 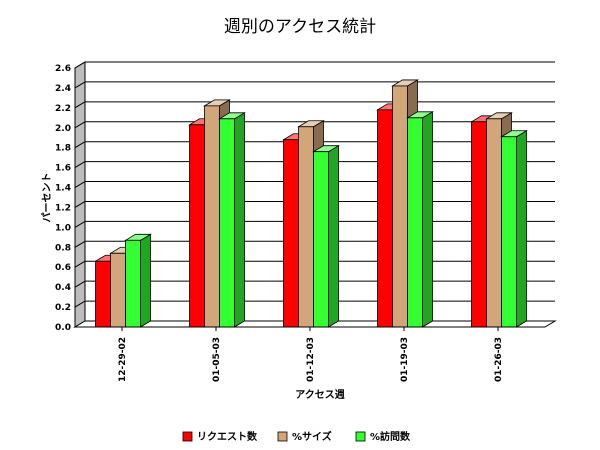 I want to click on y-tick-label: 0.2, so click(x=63, y=308).